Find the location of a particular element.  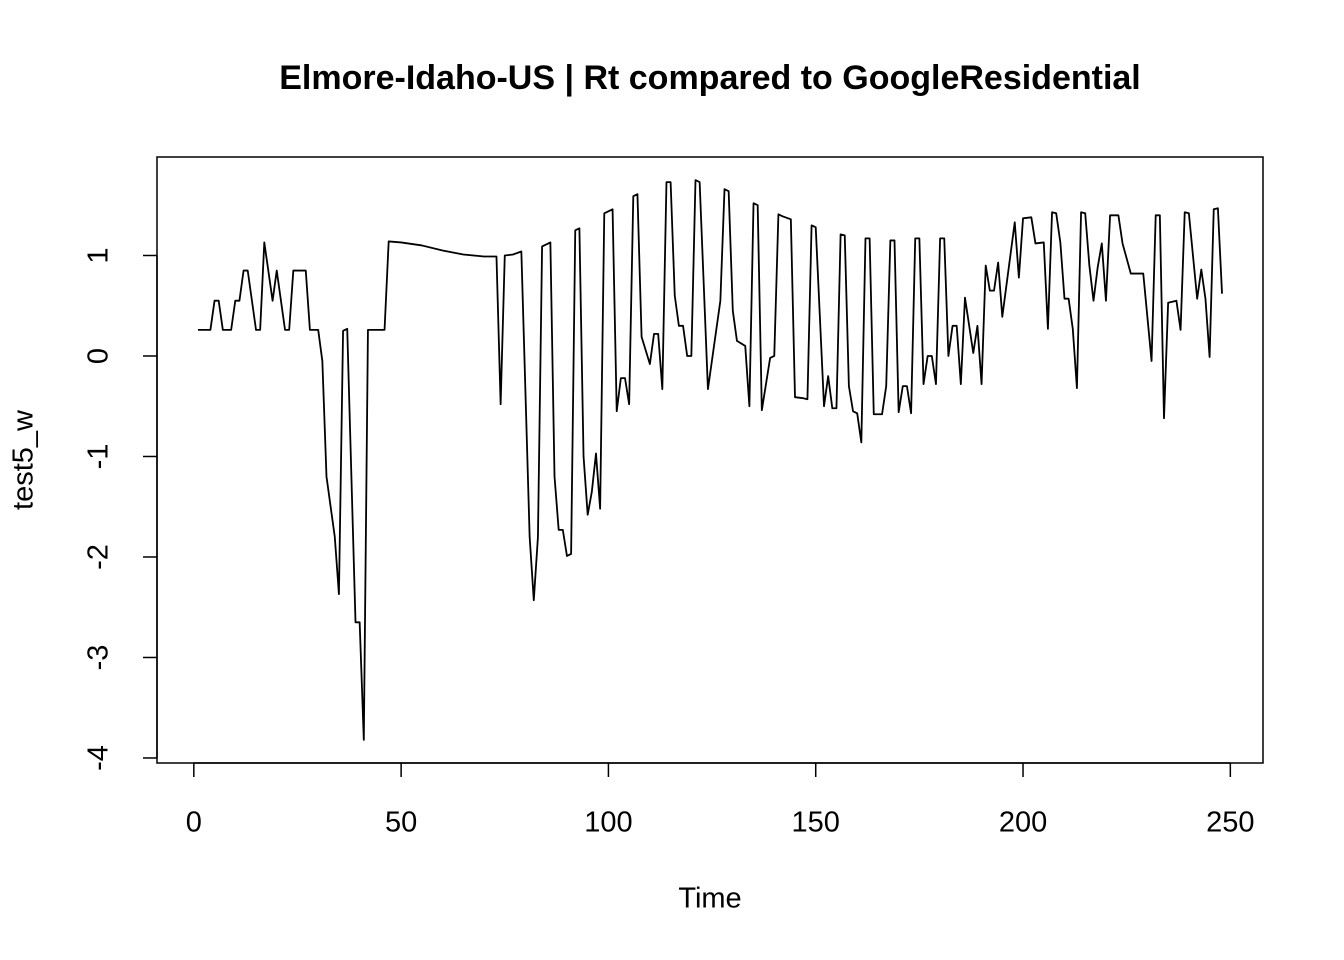

y-tick-label: 0 is located at coordinates (99, 356).